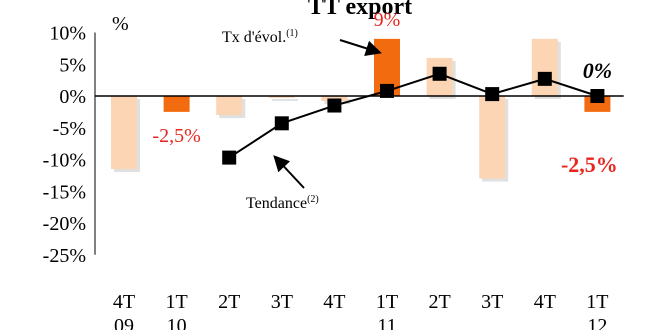 The image size is (664, 330). What do you see at coordinates (302, 42) in the screenshot?
I see `legend-callout-rate: Tx d'évol.(1)` at bounding box center [302, 42].